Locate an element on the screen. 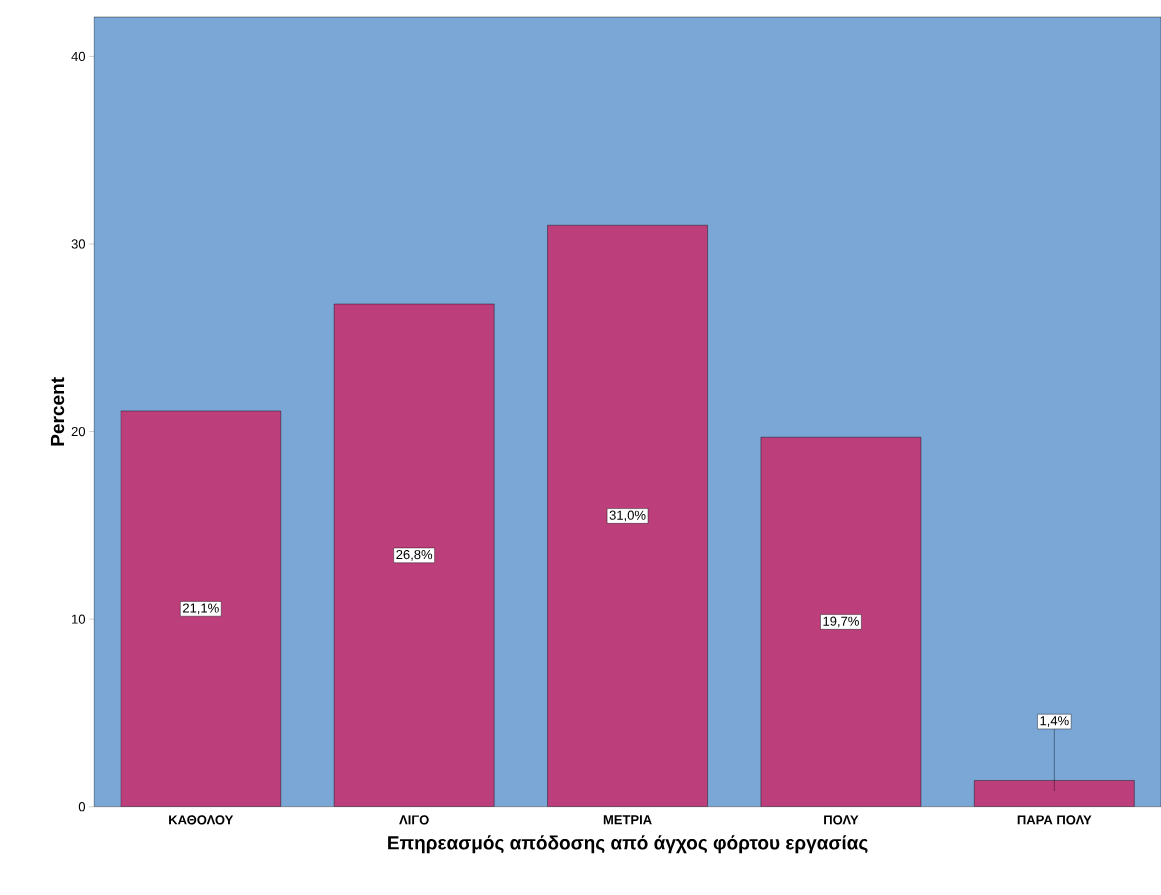 This screenshot has width=1161, height=895. y-axis-title: Percent is located at coordinates (57, 411).